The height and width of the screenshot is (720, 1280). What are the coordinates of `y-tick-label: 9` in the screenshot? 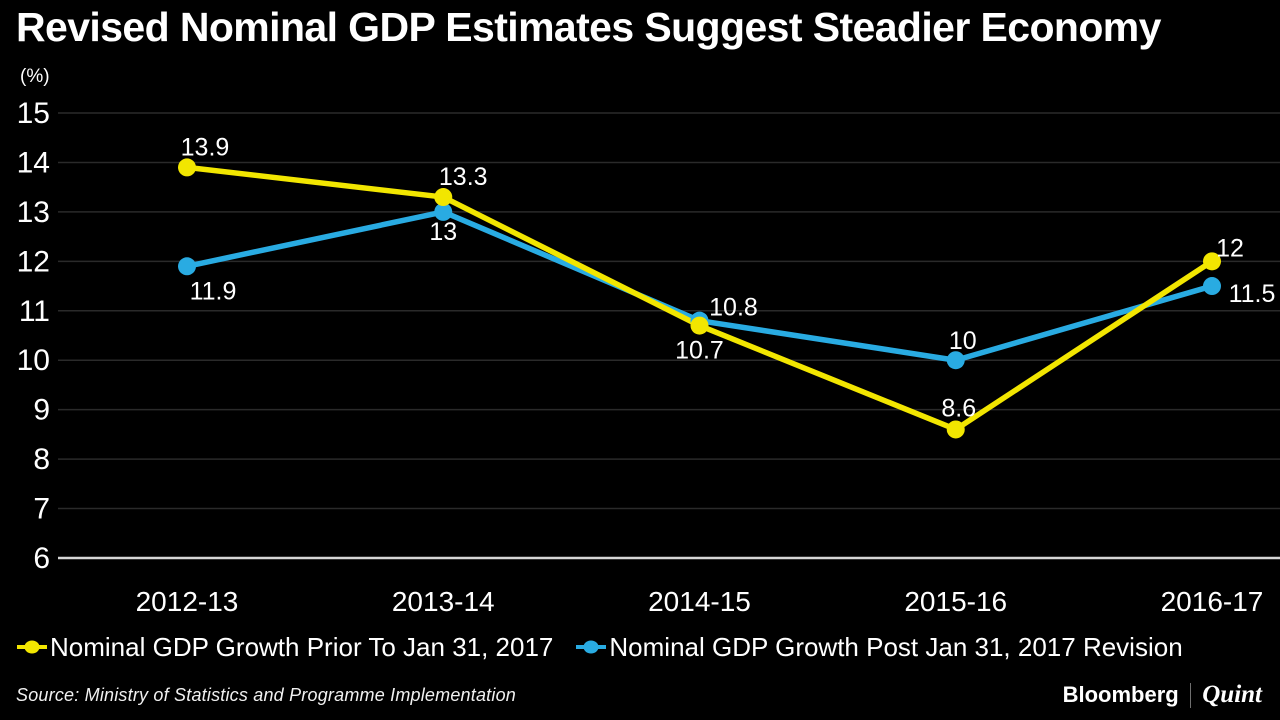 It's located at (41, 410).